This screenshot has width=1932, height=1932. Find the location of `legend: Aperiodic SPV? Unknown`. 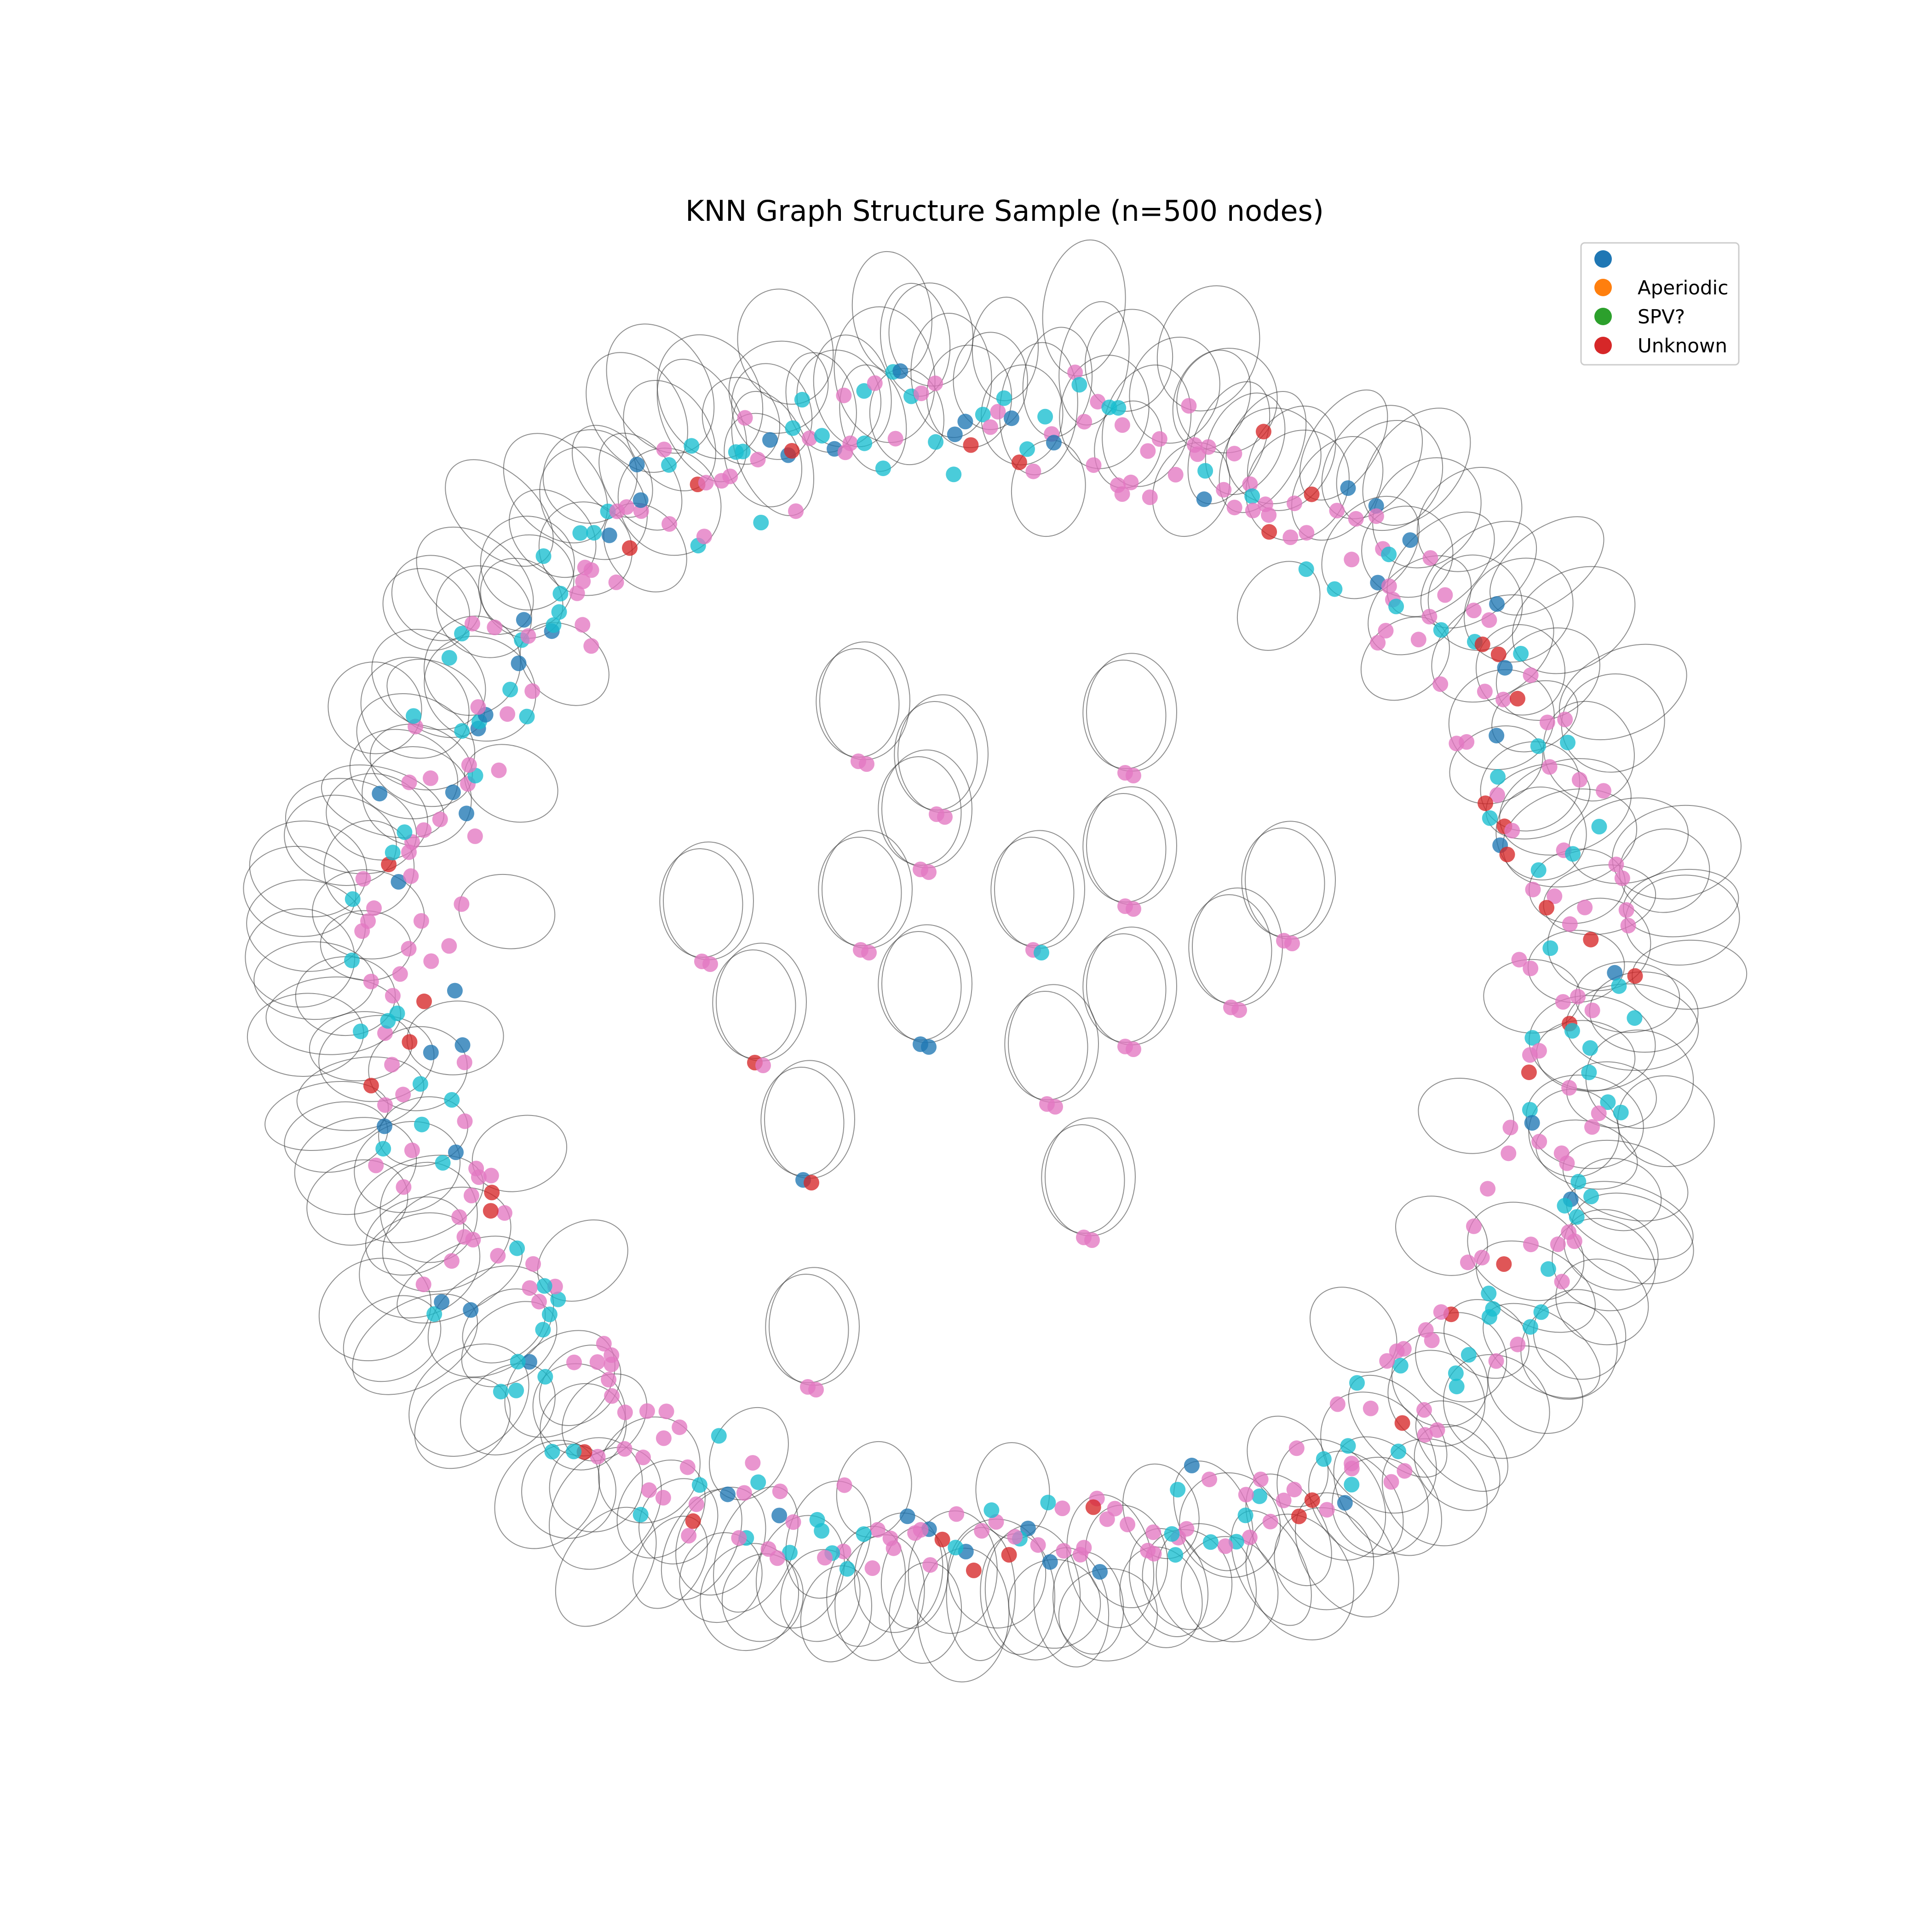

legend: Aperiodic SPV? Unknown is located at coordinates (1660, 304).